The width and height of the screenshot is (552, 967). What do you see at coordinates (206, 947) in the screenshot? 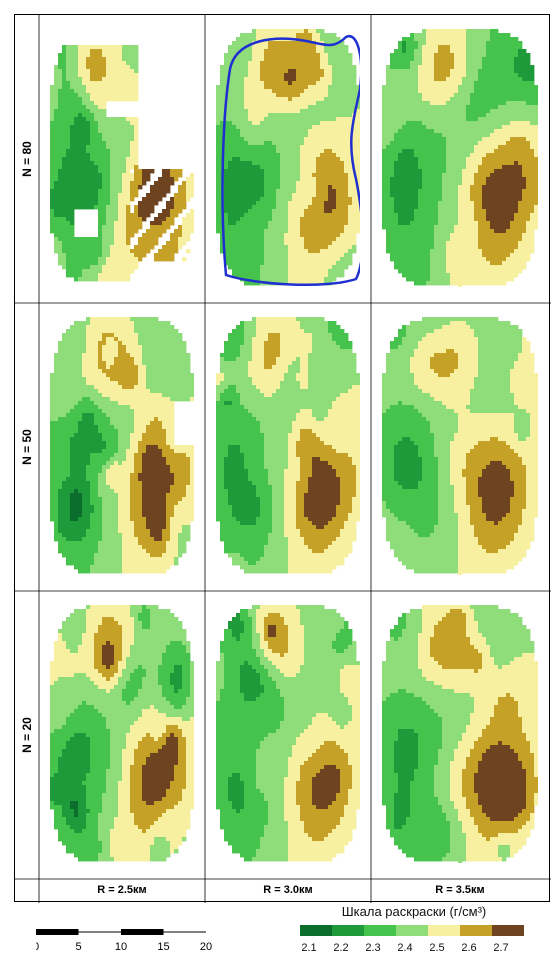
I see `scale-tick-20: 20` at bounding box center [206, 947].